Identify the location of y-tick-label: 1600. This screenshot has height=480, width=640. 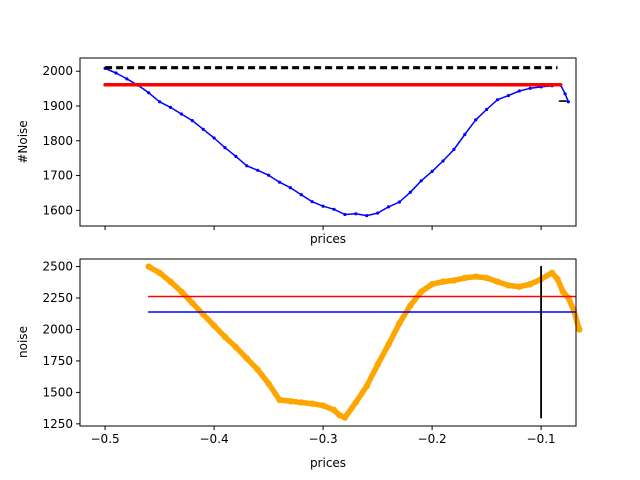
(57, 210).